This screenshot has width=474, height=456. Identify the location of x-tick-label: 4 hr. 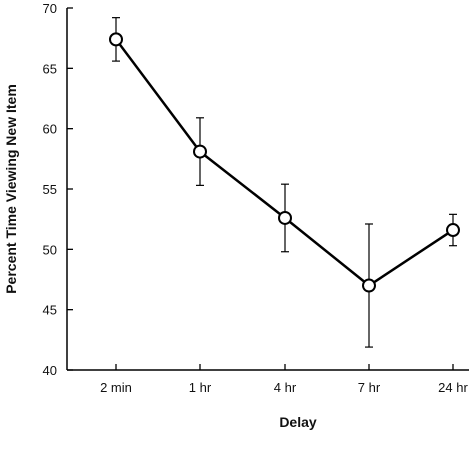
(285, 387).